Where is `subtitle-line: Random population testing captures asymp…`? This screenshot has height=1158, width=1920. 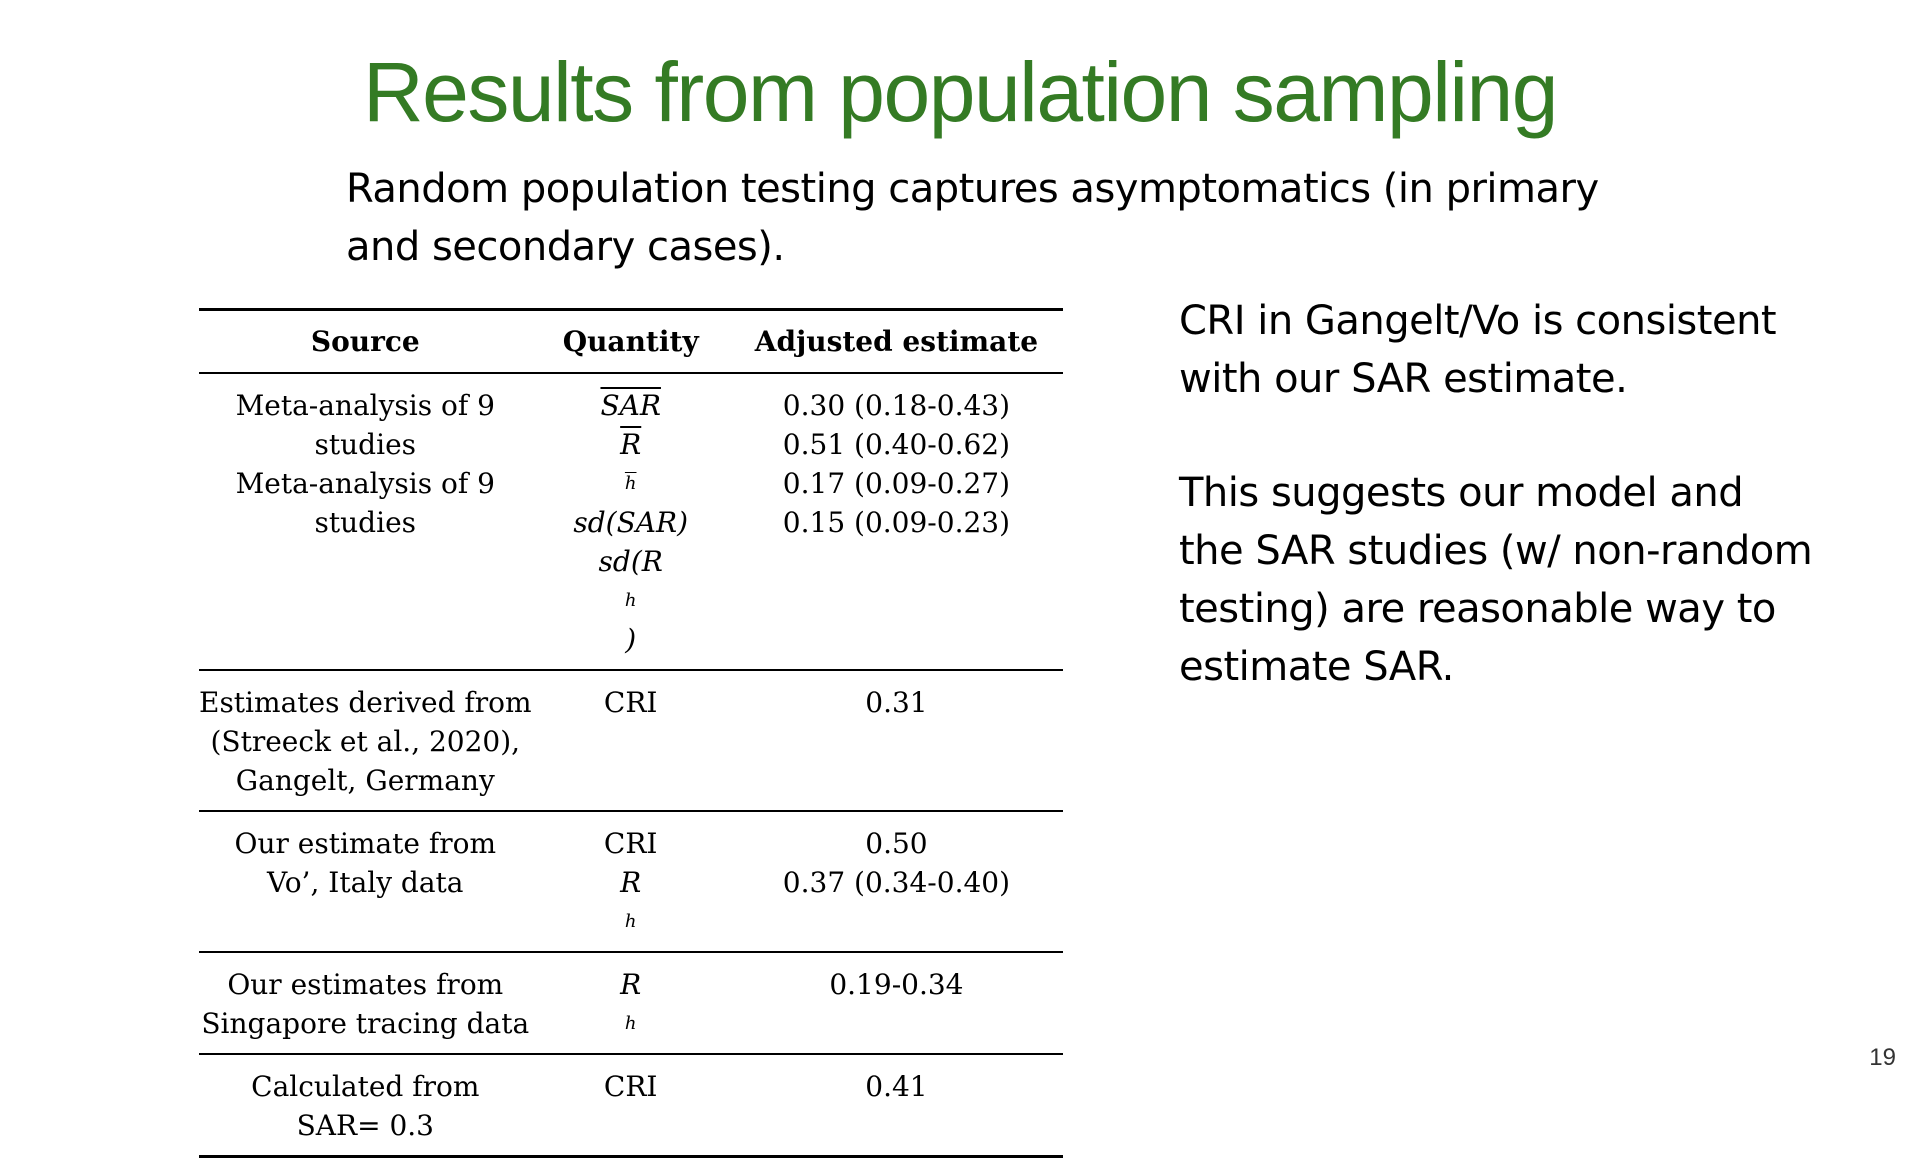 subtitle-line: Random population testing captures asymp… is located at coordinates (972, 189).